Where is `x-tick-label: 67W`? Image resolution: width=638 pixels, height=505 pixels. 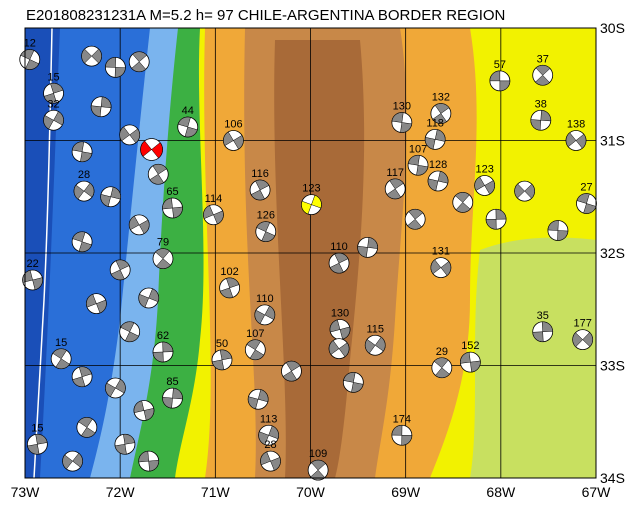 x-tick-label: 67W is located at coordinates (597, 492).